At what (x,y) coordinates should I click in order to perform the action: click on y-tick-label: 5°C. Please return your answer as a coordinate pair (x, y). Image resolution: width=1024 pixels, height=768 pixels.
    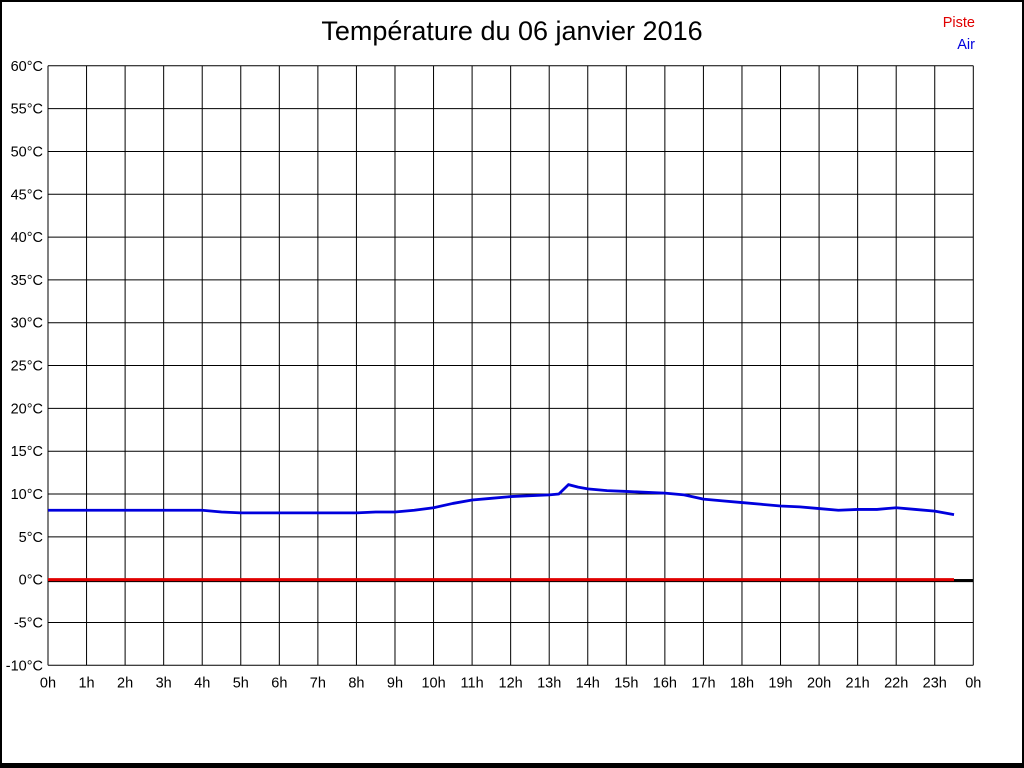
    Looking at the image, I should click on (31, 538).